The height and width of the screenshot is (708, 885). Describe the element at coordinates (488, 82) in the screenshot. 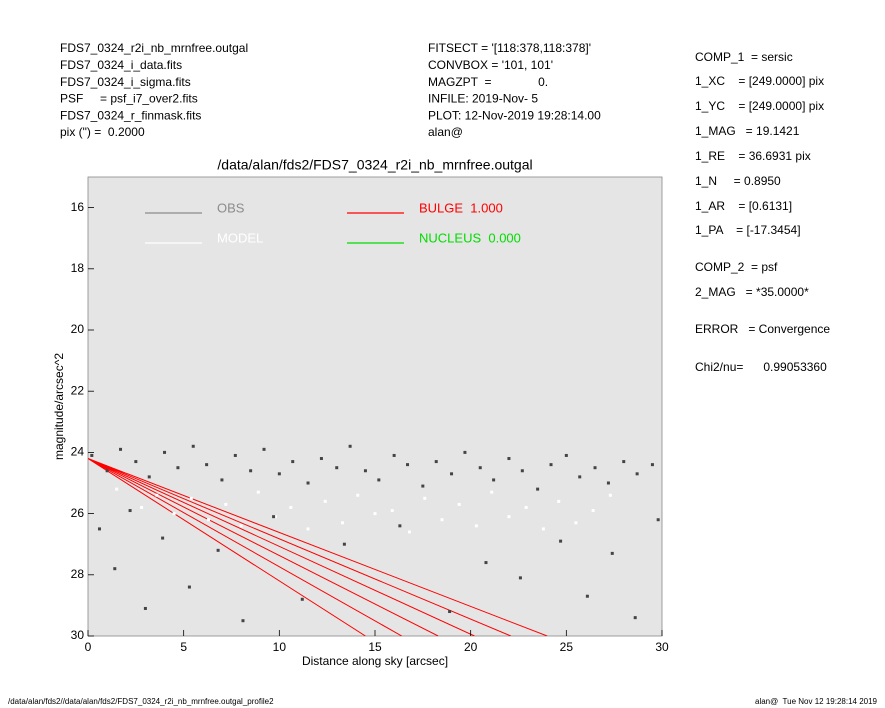

I see `header-middle: MAGZPT = 0.` at that location.